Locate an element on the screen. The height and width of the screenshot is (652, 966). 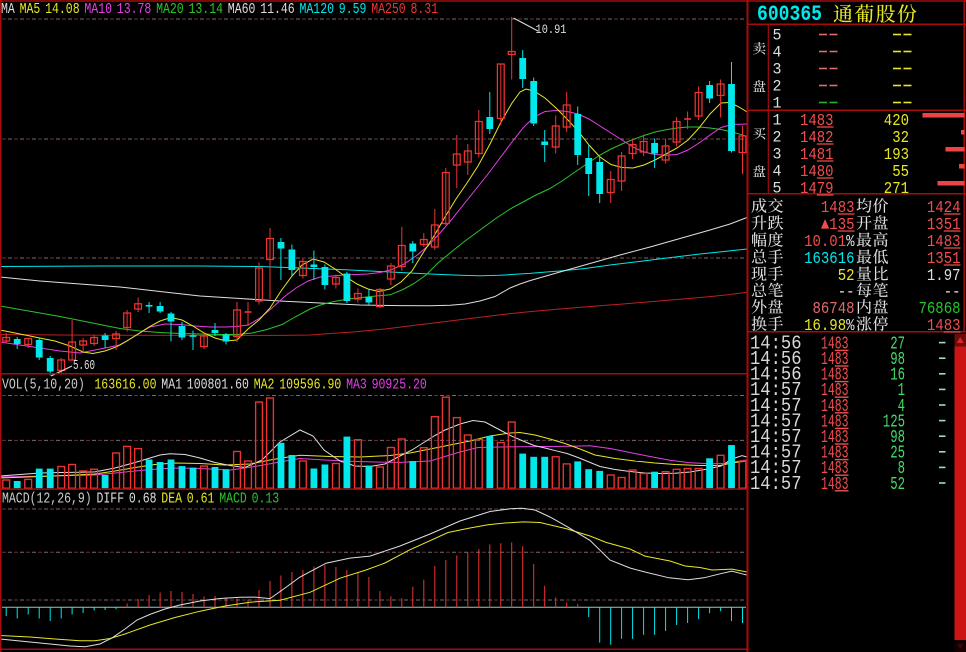
svg-text: MA1 is located at coordinates (171, 386).